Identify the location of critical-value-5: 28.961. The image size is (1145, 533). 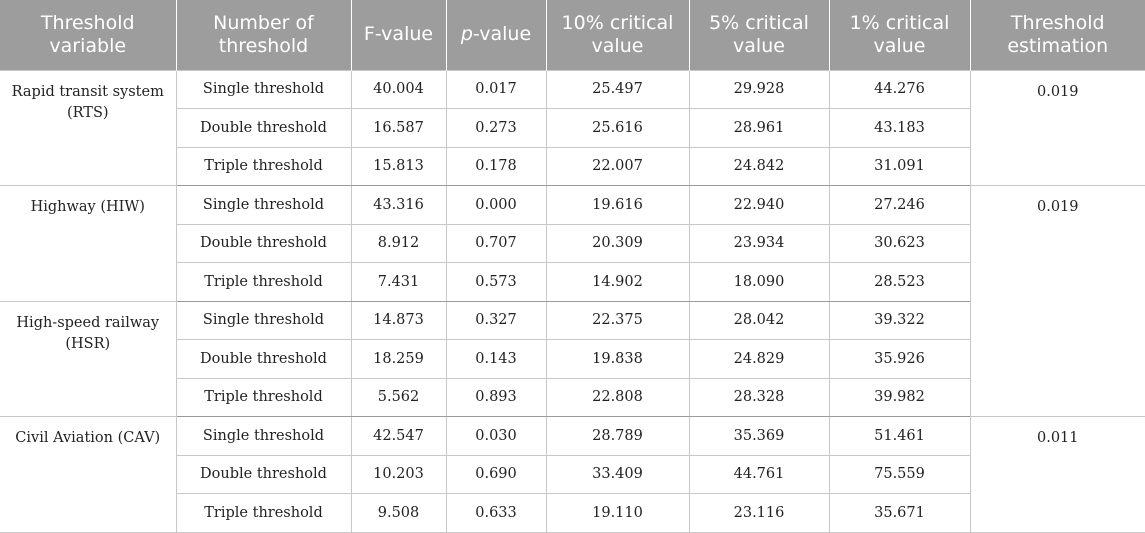
(759, 128).